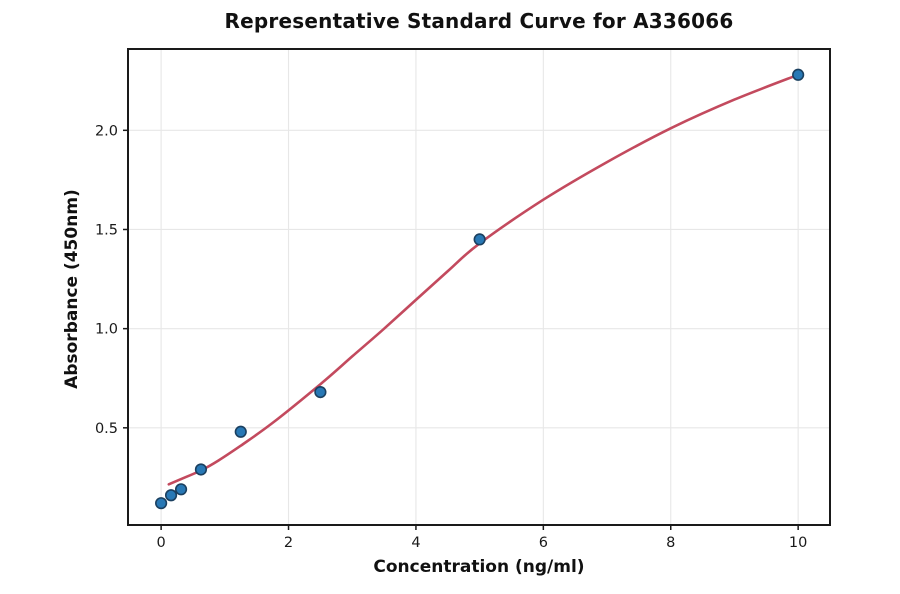 The image size is (900, 594). What do you see at coordinates (161, 543) in the screenshot?
I see `x-tick-label: 0` at bounding box center [161, 543].